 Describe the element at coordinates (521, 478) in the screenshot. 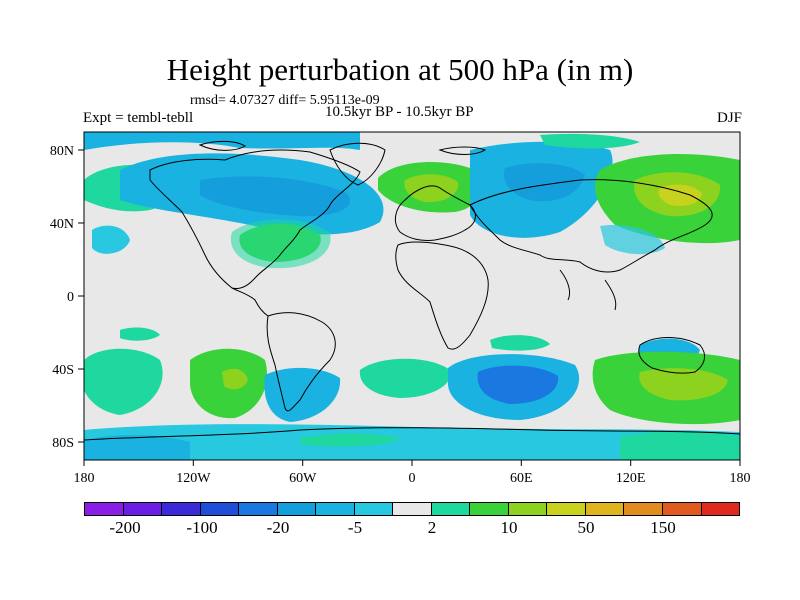

I see `x-tick-label: 60E` at that location.